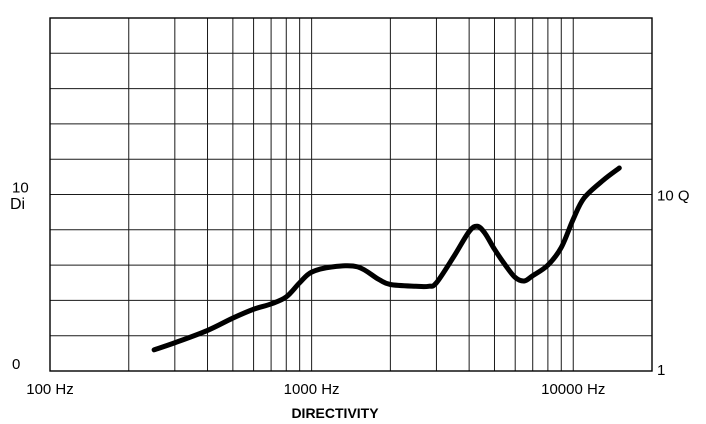  Describe the element at coordinates (661, 370) in the screenshot. I see `right-tick-label: 1` at that location.